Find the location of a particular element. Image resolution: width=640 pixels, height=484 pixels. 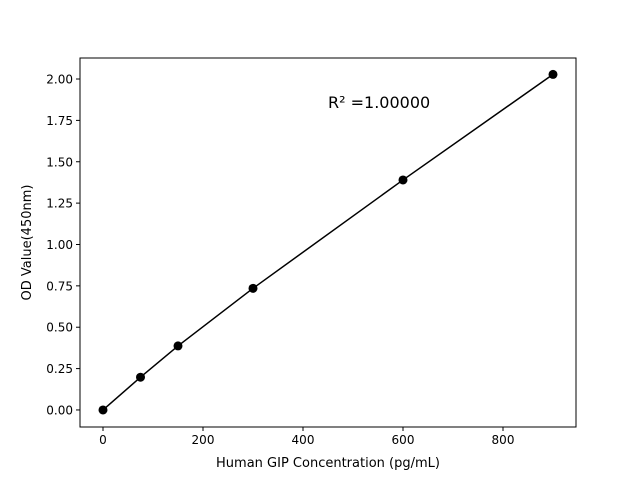

y-tick-label: 1.00 is located at coordinates (59, 245).